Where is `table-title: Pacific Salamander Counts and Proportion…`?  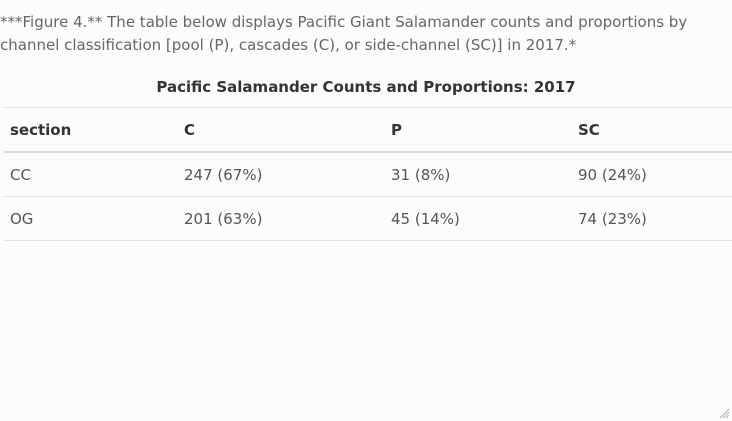
table-title: Pacific Salamander Counts and Proportion… is located at coordinates (366, 87).